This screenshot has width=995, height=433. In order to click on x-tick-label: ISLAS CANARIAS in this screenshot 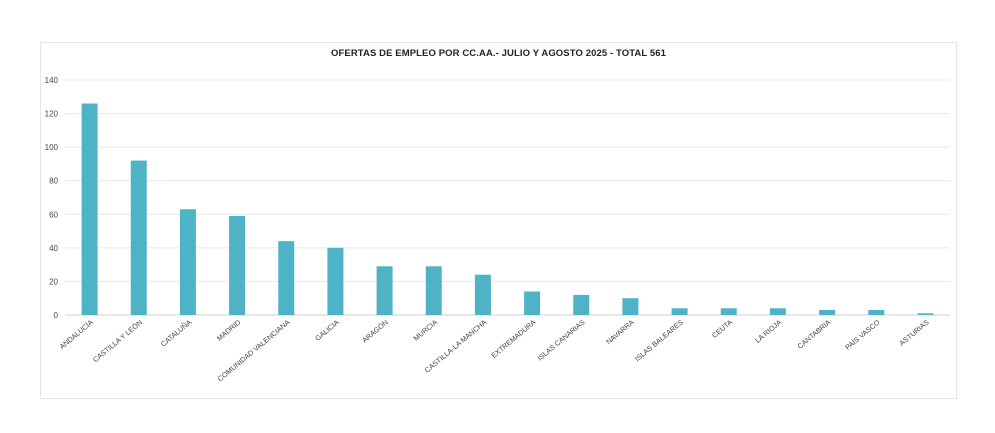, I will do `click(560, 340)`.